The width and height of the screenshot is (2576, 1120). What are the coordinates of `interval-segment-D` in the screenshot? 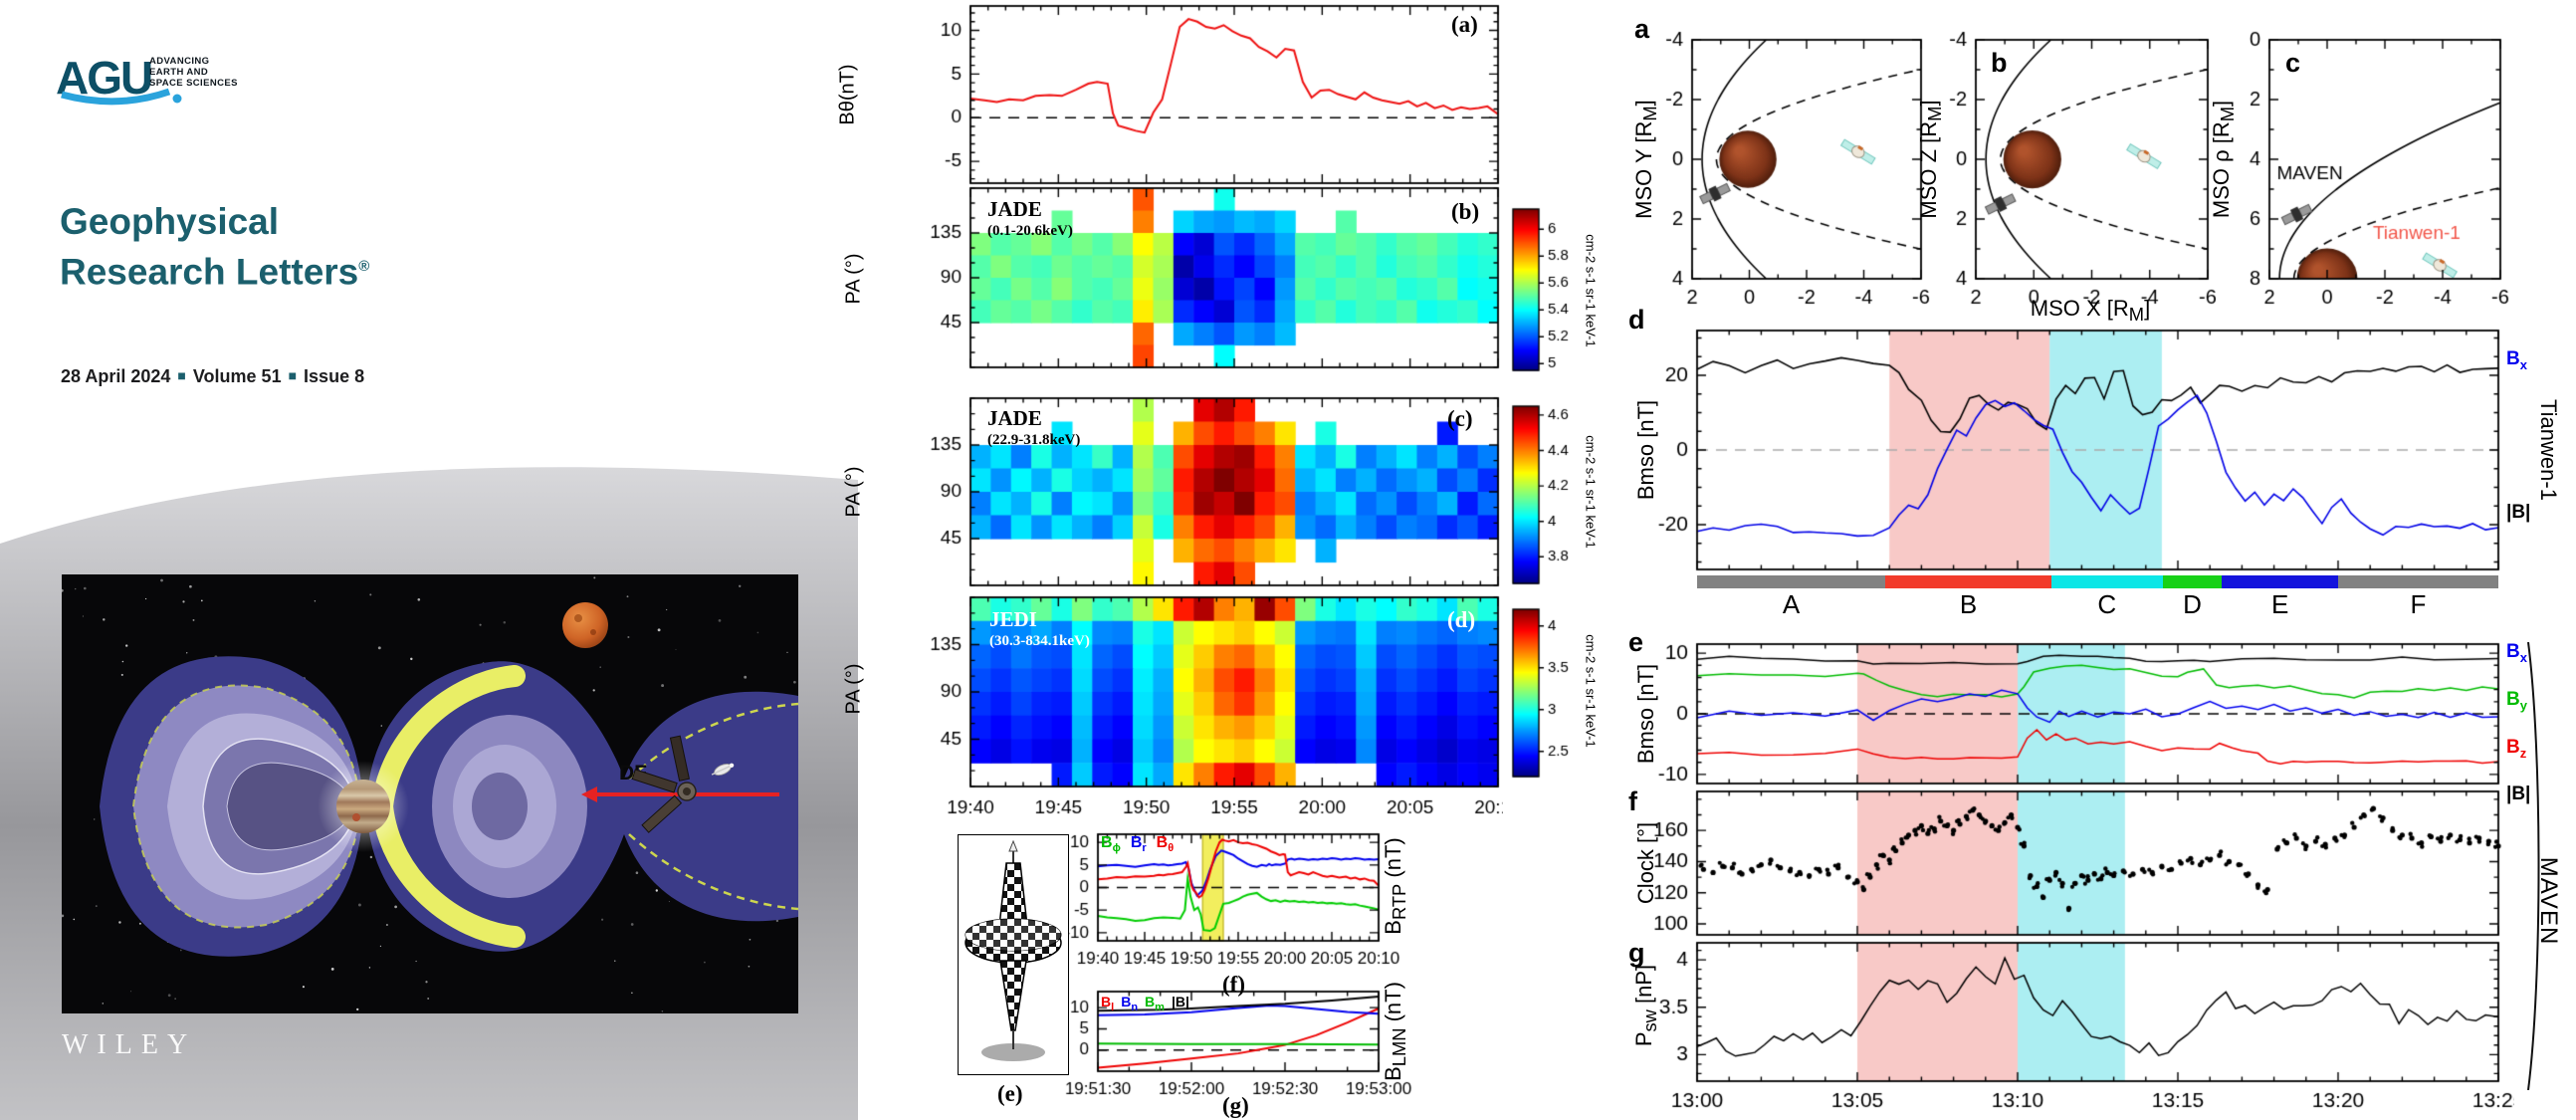 It's located at (2192, 582).